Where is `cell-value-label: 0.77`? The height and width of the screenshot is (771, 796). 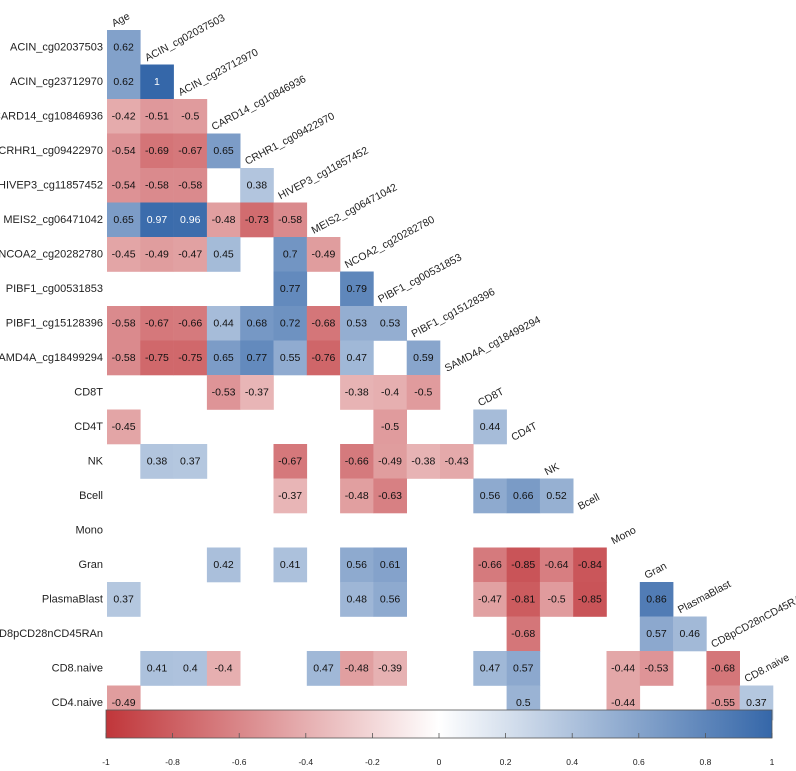
cell-value-label: 0.77 is located at coordinates (290, 289).